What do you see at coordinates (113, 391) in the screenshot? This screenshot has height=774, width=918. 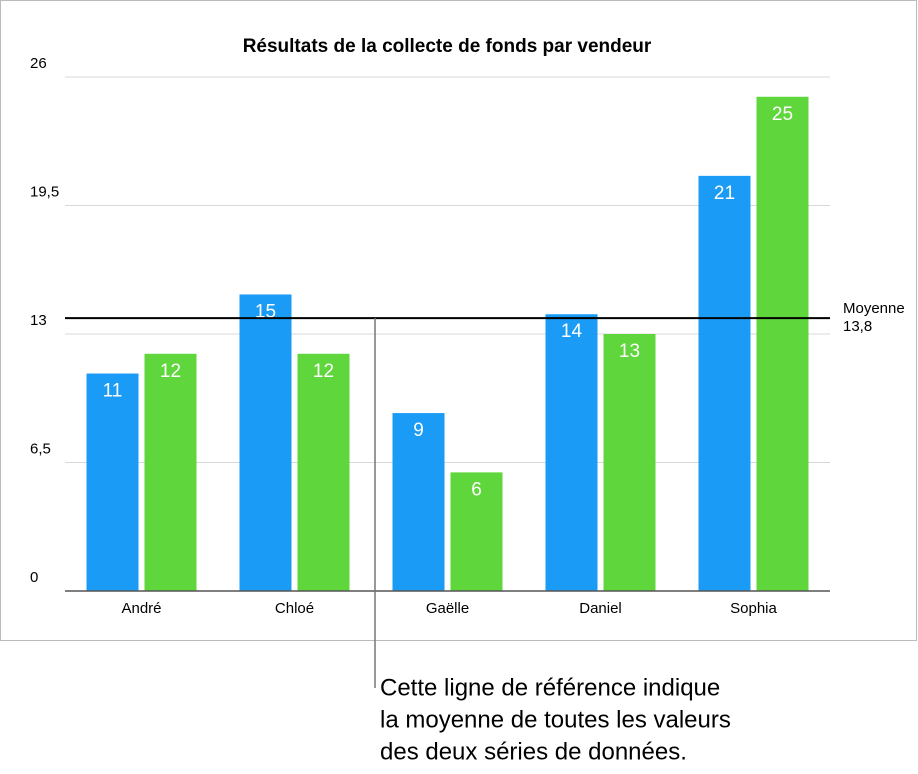 I see `value-label: 11` at bounding box center [113, 391].